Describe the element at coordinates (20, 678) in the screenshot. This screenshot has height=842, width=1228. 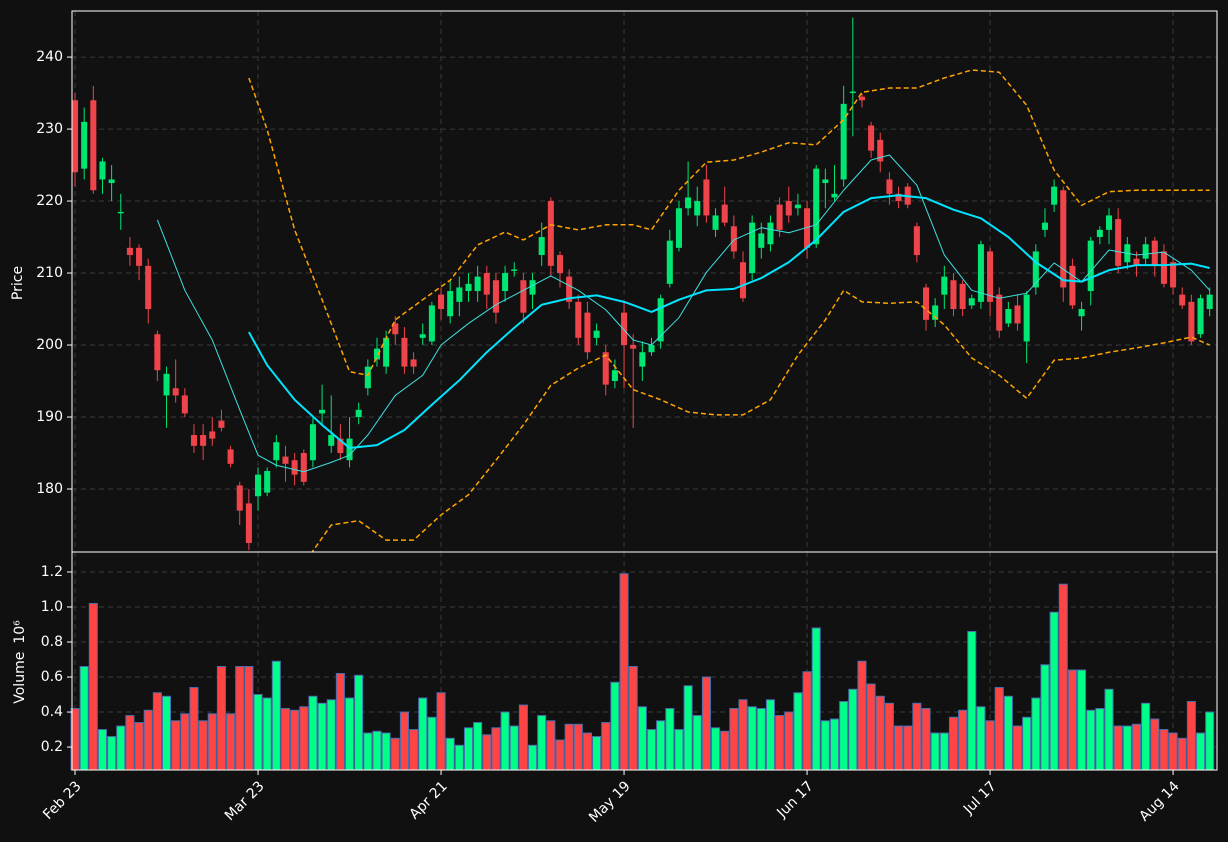
I see `volume-label: Volume` at that location.